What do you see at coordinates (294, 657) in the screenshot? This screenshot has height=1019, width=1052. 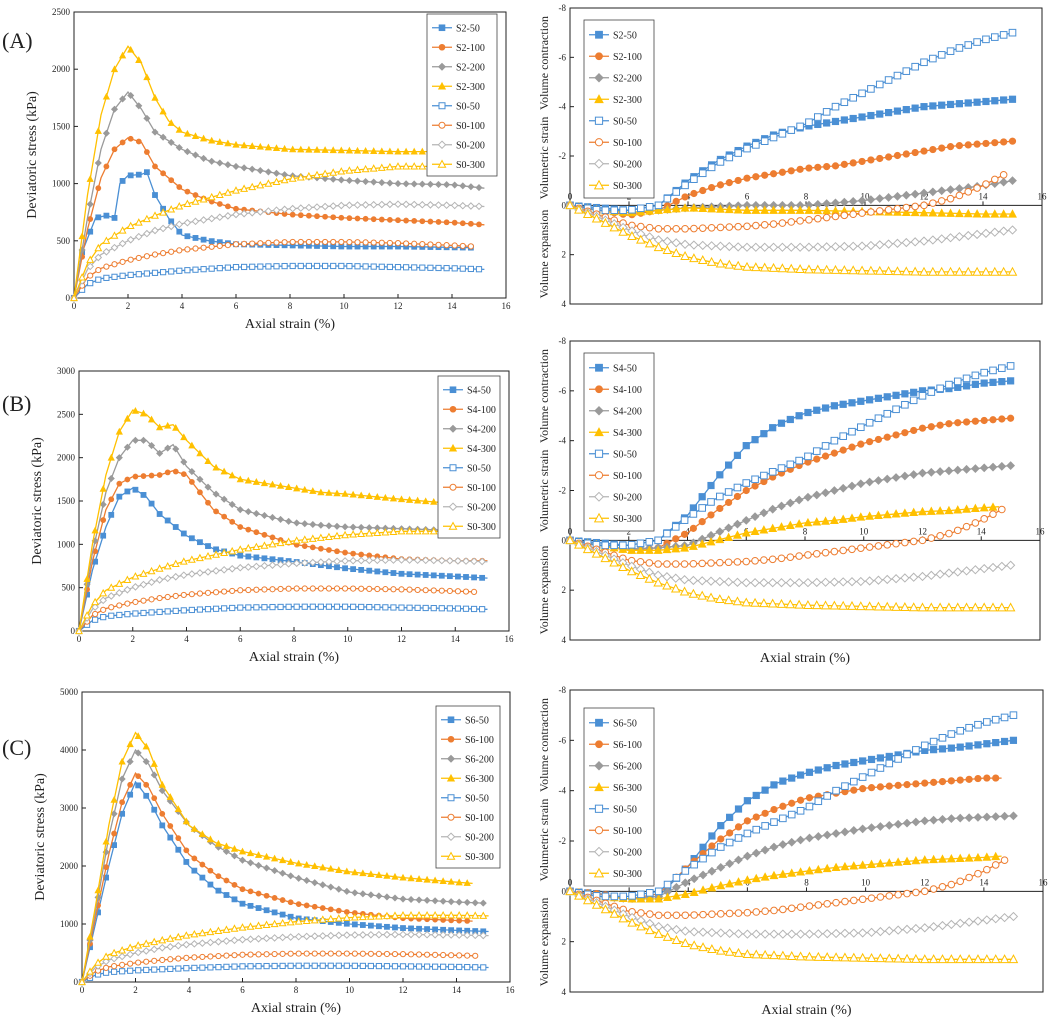 I see `x-axis-label: Axial strain (%)` at bounding box center [294, 657].